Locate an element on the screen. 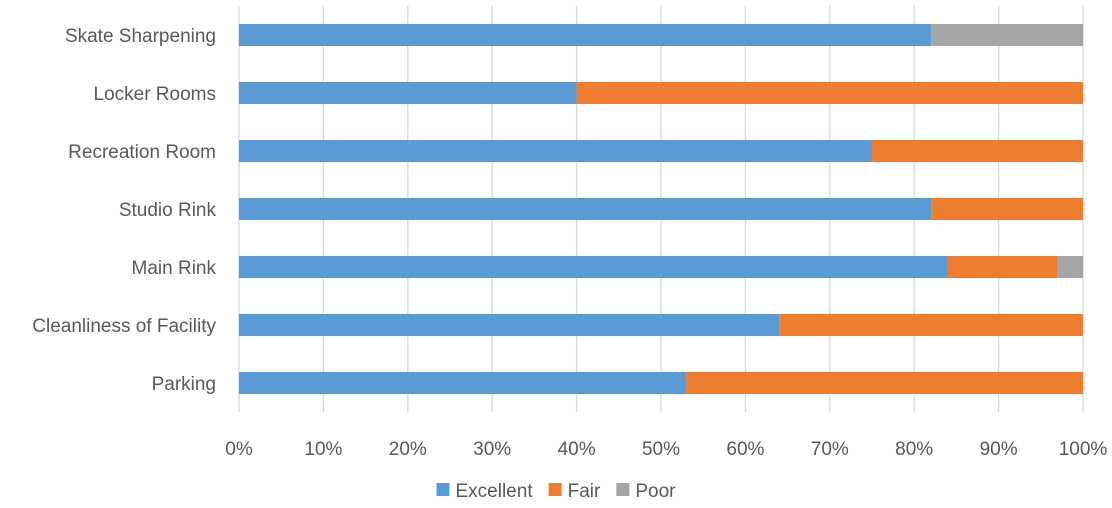 The height and width of the screenshot is (508, 1112). bar-excellent-parking is located at coordinates (463, 383).